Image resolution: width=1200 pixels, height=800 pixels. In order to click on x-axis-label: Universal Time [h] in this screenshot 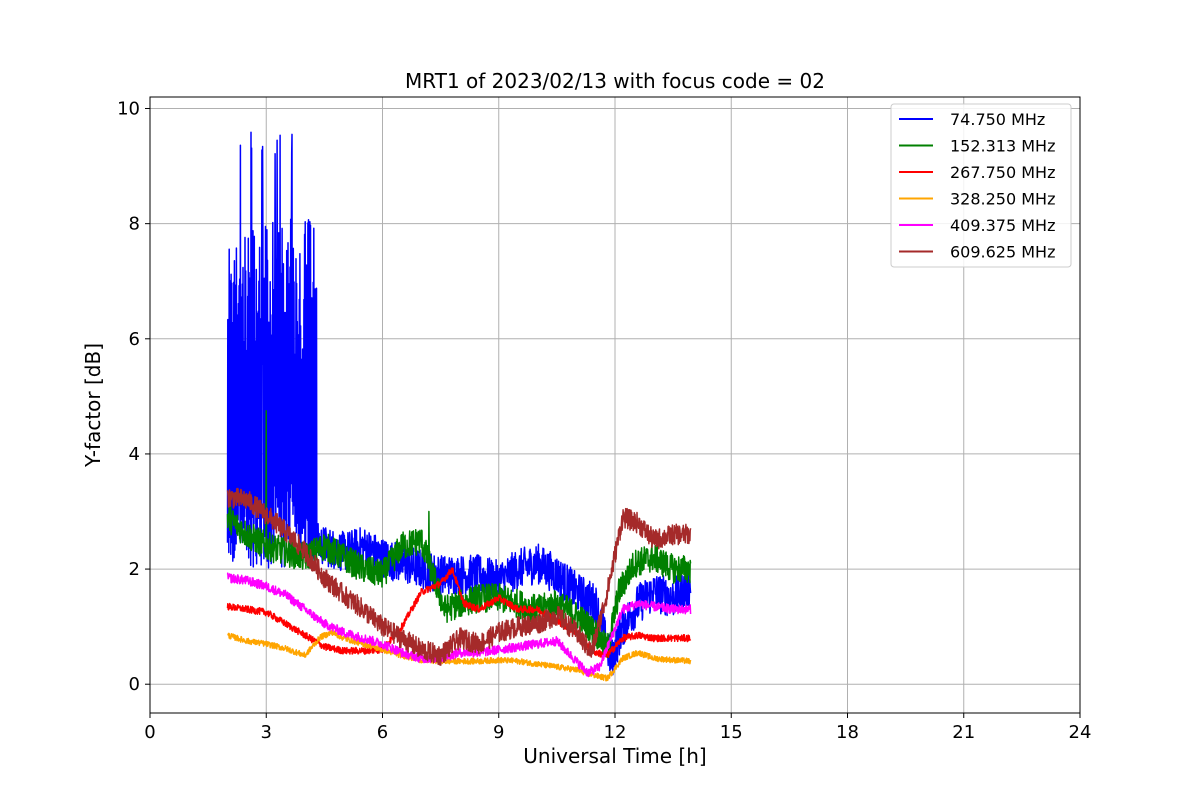, I will do `click(614, 756)`.